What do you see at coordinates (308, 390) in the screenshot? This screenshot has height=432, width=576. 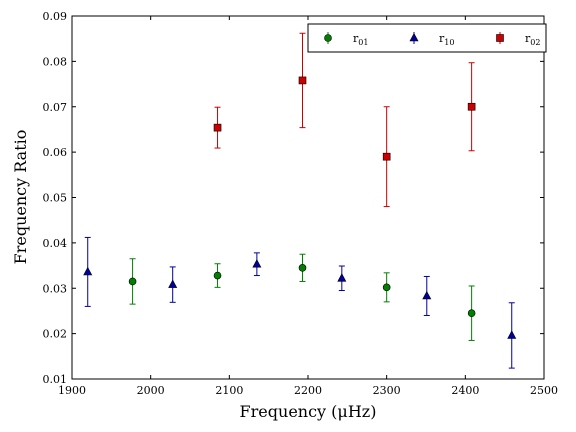 I see `x-tick-label: 2200` at bounding box center [308, 390].